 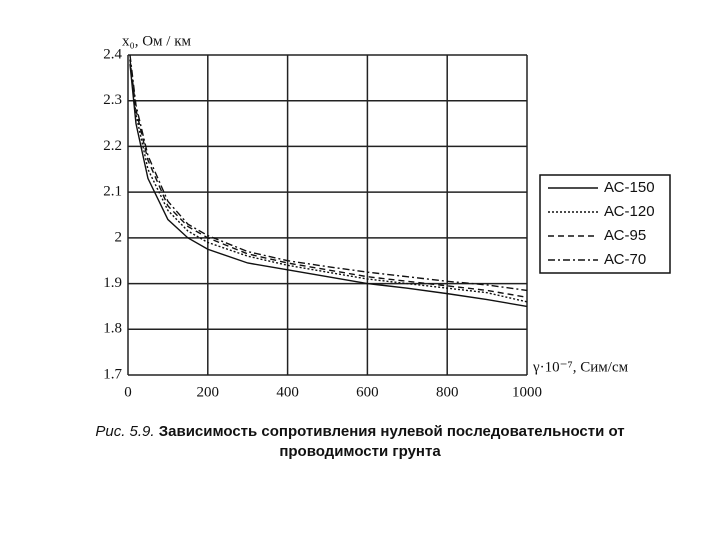 What do you see at coordinates (360, 451) in the screenshot?
I see `caption-text: проводимости грунта` at bounding box center [360, 451].